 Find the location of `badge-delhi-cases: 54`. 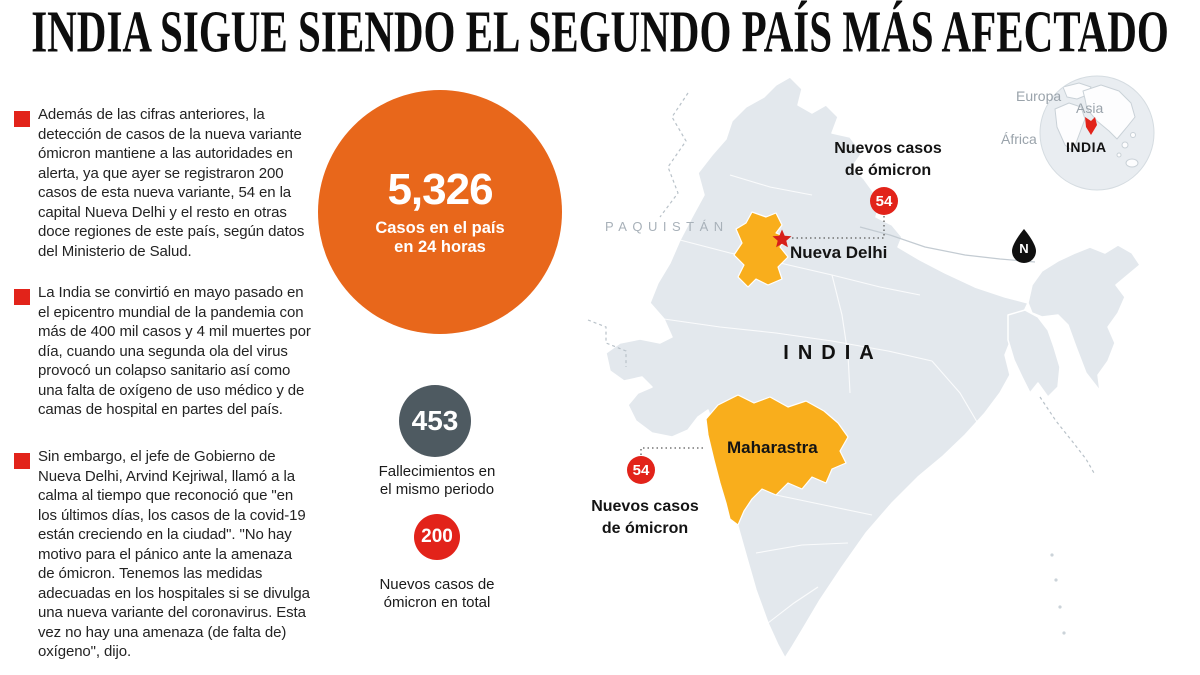

badge-delhi-cases: 54 is located at coordinates (884, 201).